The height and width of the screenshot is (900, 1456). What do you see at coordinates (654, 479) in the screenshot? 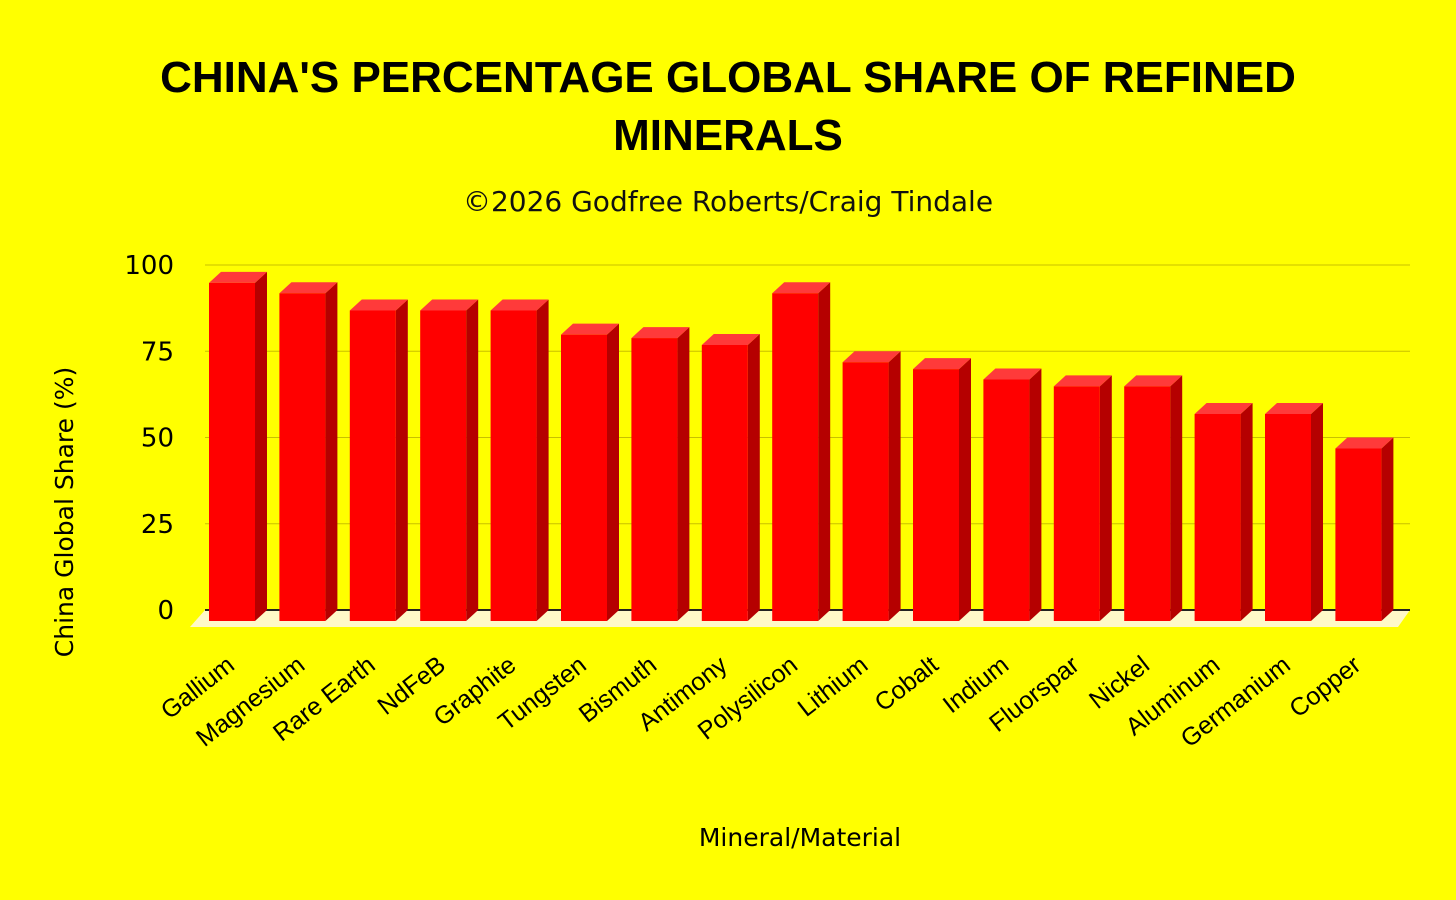
I see `bar-front-bismuth` at bounding box center [654, 479].